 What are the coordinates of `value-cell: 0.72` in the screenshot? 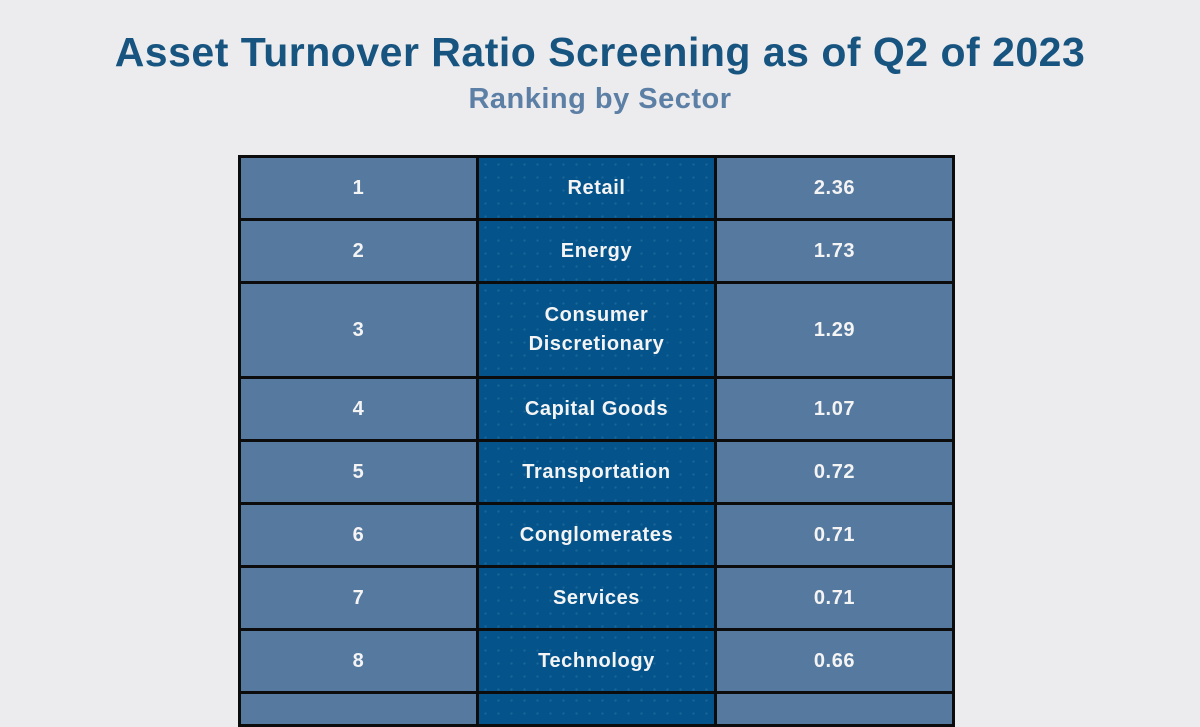 It's located at (834, 472).